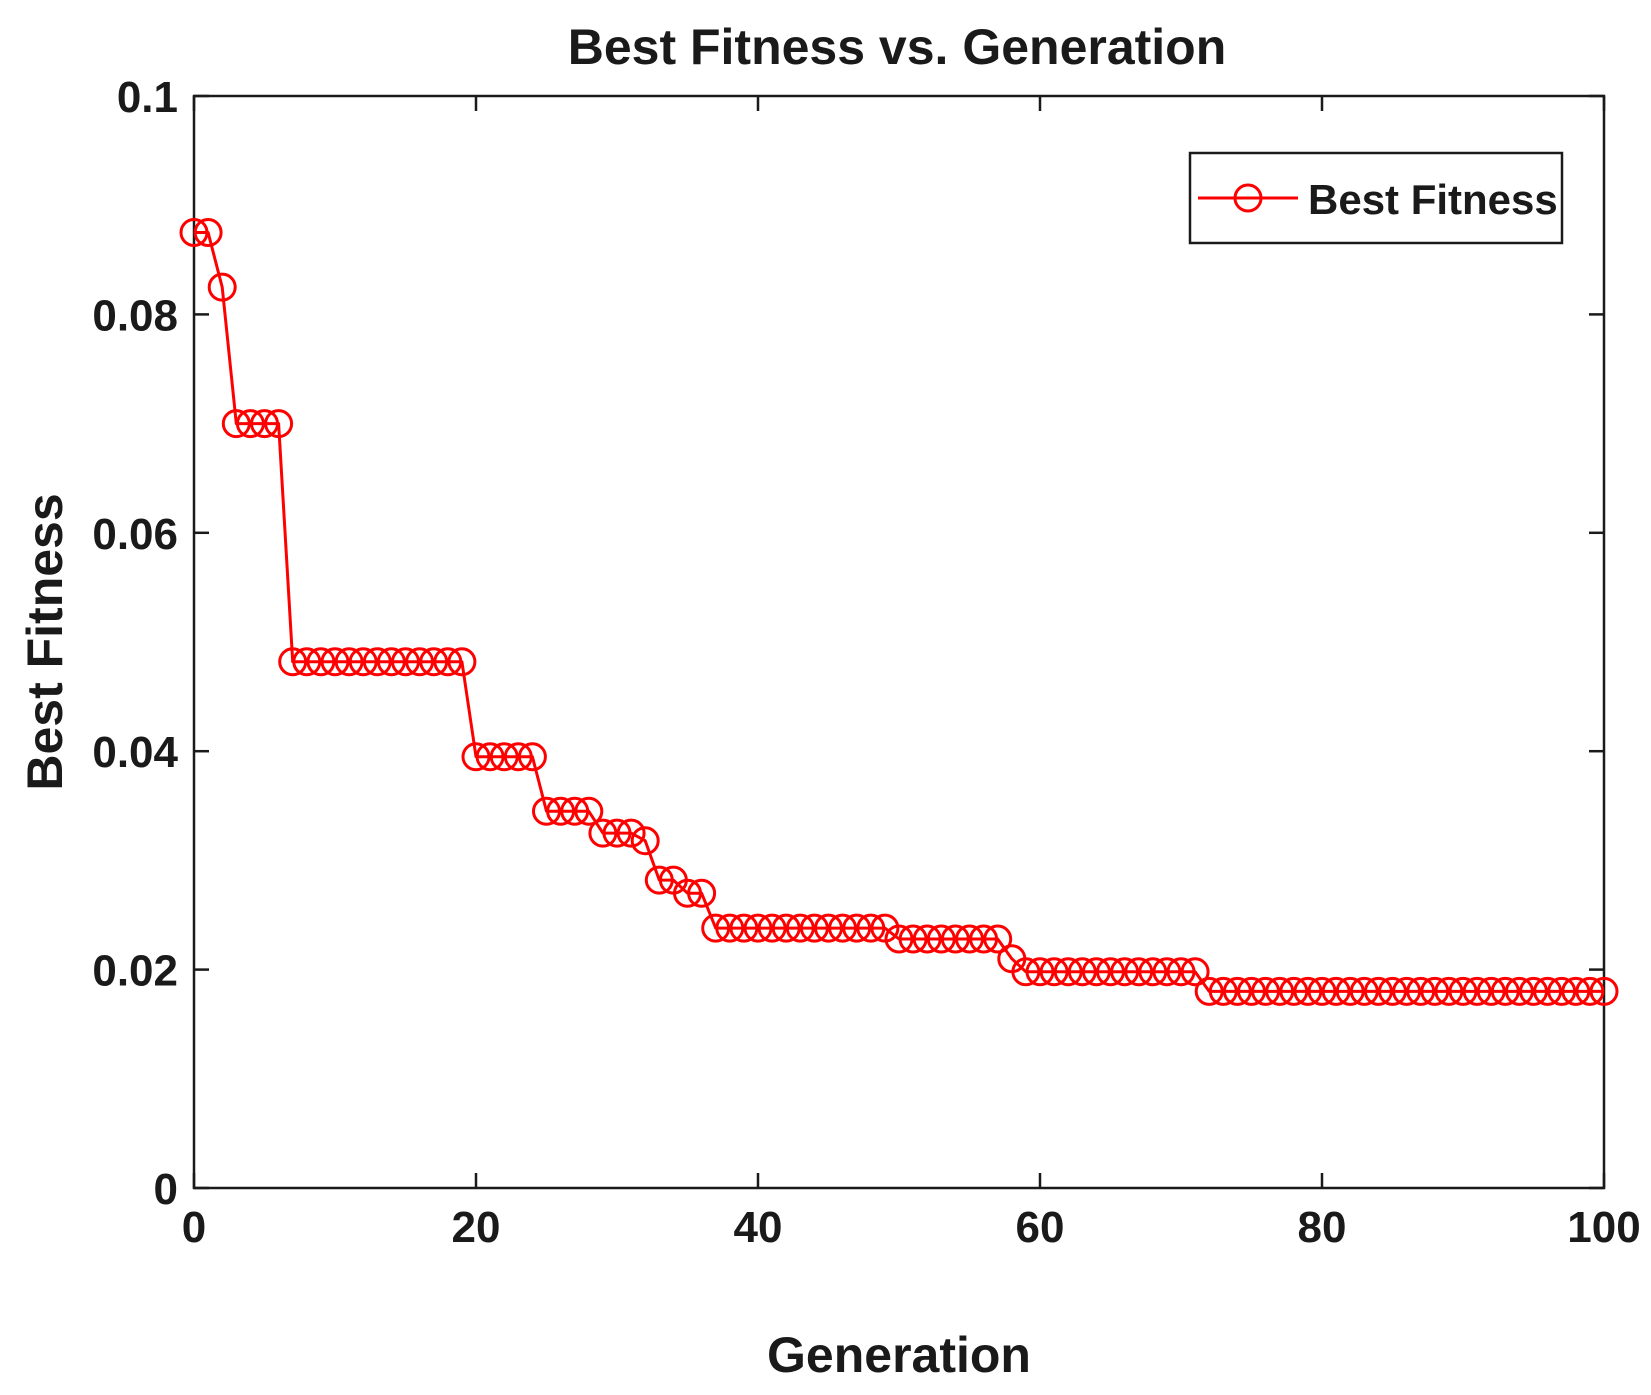 The image size is (1651, 1395). What do you see at coordinates (758, 1227) in the screenshot?
I see `x-tick-label: 40` at bounding box center [758, 1227].